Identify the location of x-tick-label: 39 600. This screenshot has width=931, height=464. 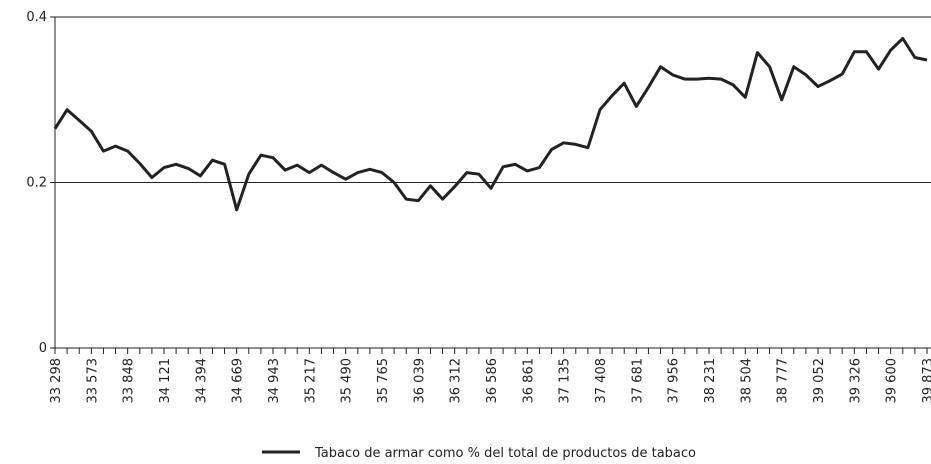
(892, 381).